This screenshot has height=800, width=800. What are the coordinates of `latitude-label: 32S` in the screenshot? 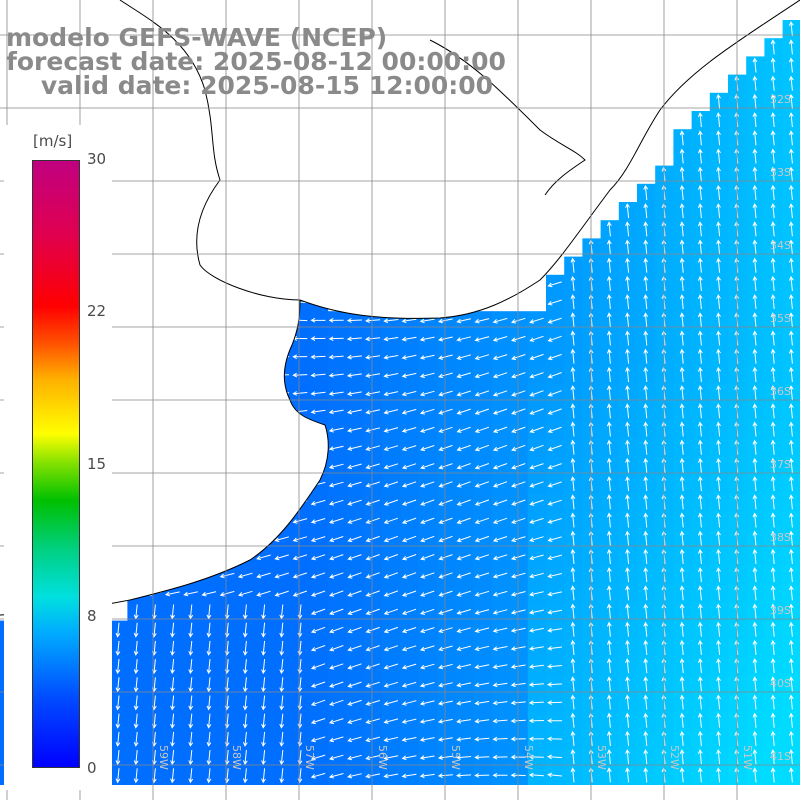 It's located at (780, 99).